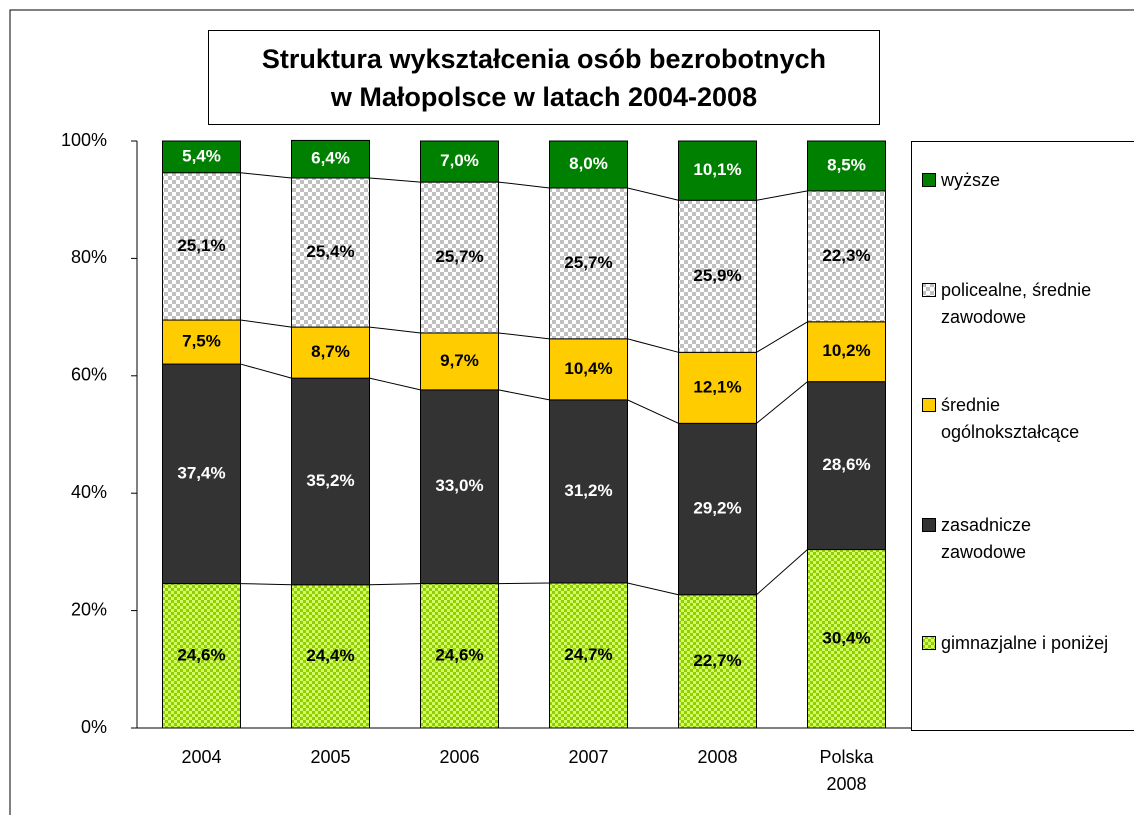 This screenshot has height=815, width=1134. What do you see at coordinates (330, 757) in the screenshot?
I see `x-tick-label: 2005` at bounding box center [330, 757].